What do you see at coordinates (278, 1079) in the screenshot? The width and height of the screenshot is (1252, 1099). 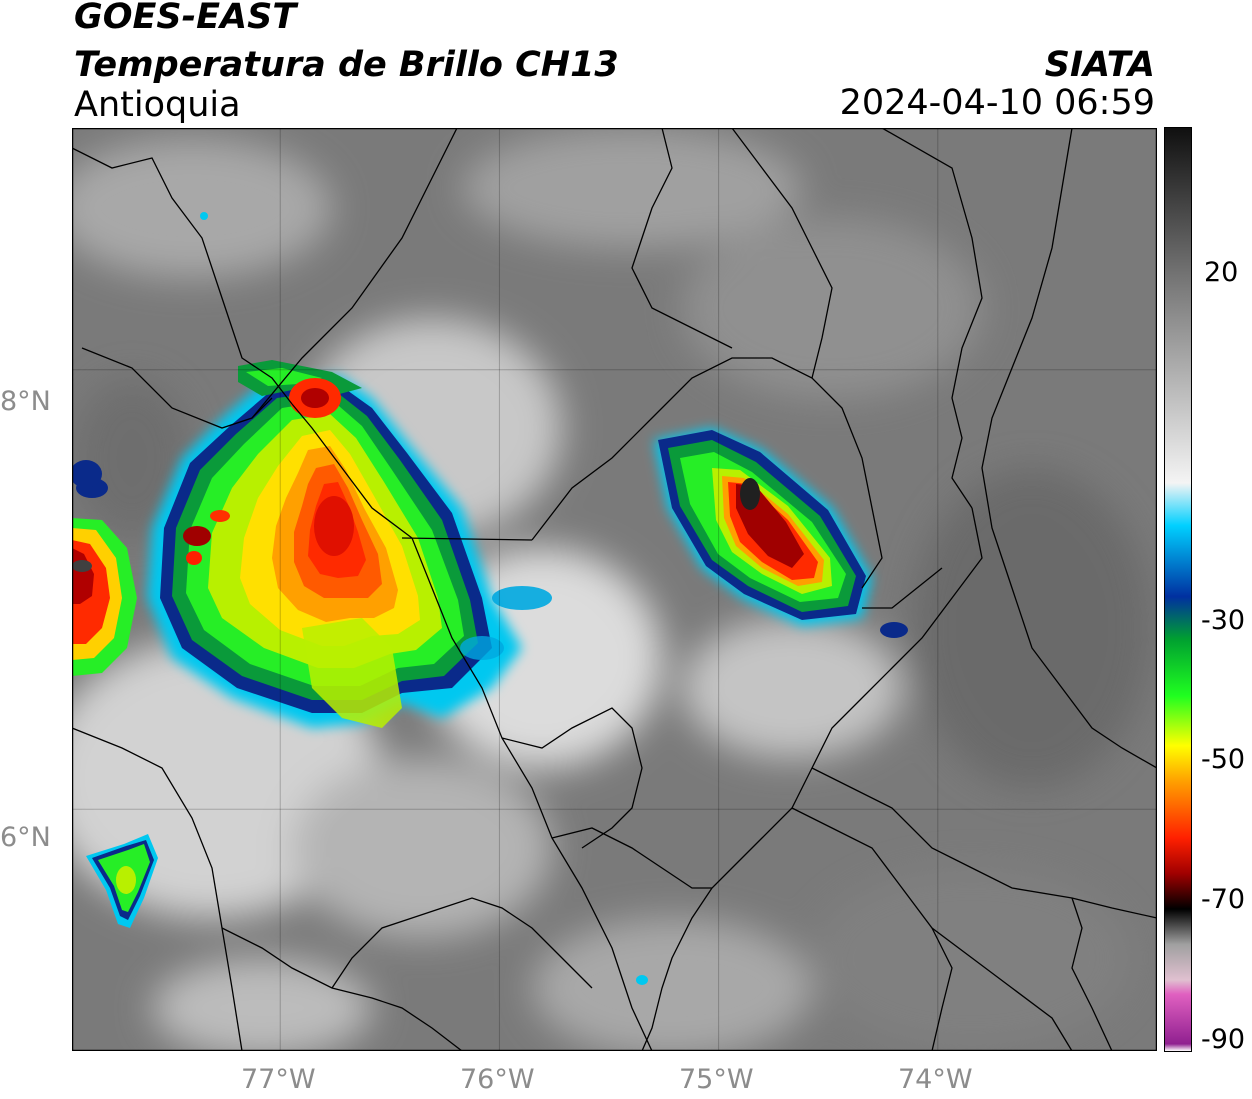 I see `lon-tick-label: 77°W` at bounding box center [278, 1079].